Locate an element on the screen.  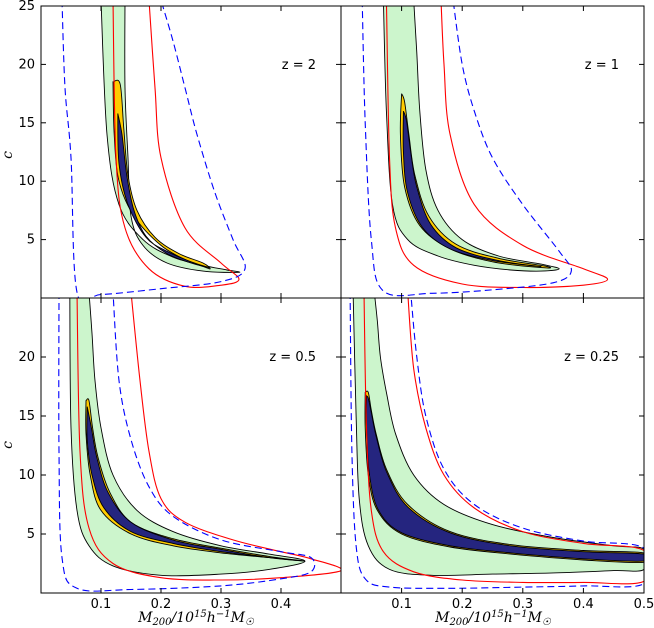
y-axis-label-bottom: c is located at coordinates (8, 445).